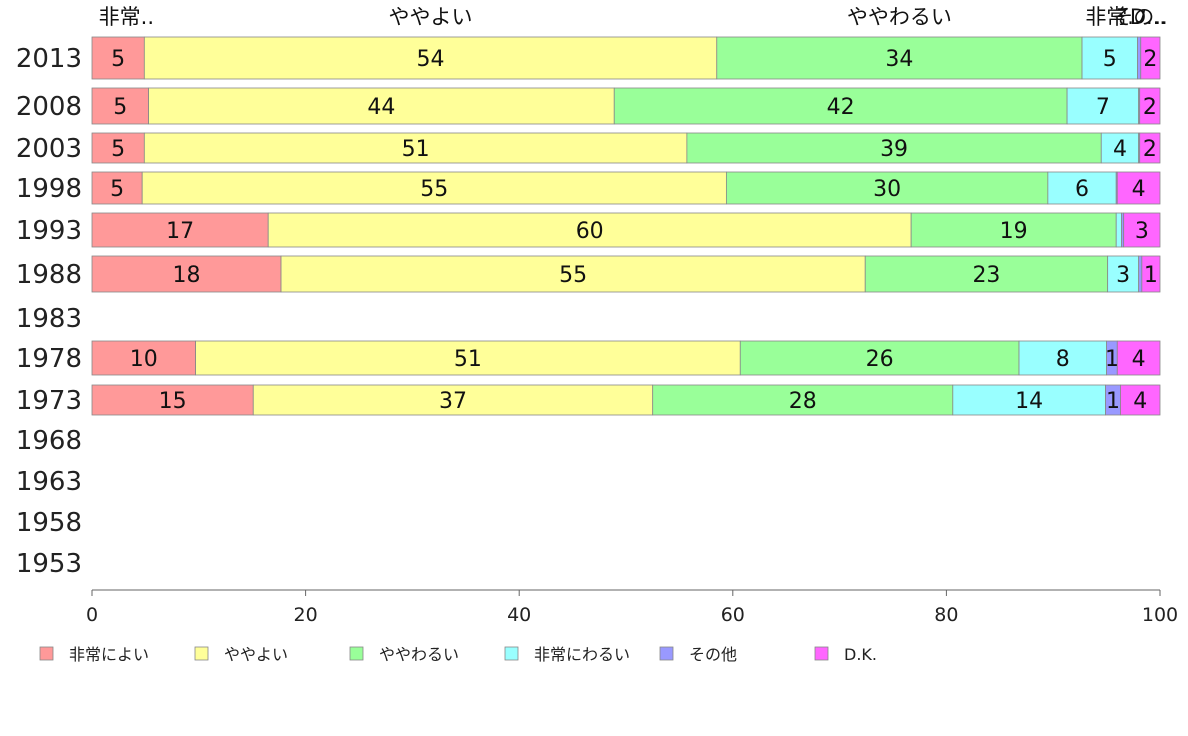  Describe the element at coordinates (899, 17) in the screenshot. I see `top-label-s2: ややわるい` at that location.